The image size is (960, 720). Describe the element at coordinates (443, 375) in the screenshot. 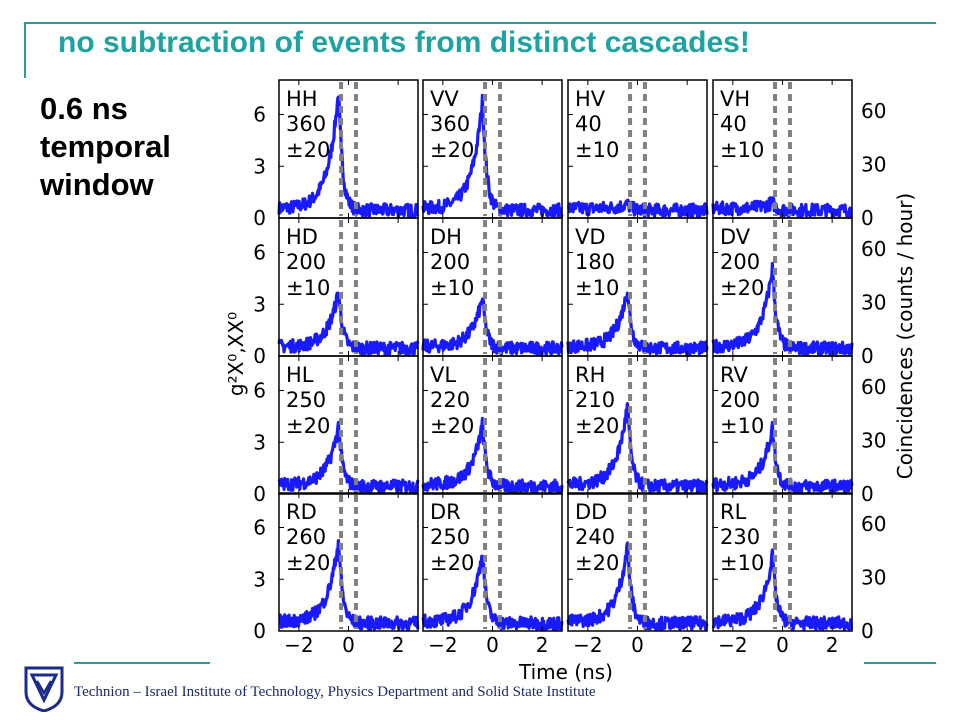

I see `panel-vl-label: VL` at that location.